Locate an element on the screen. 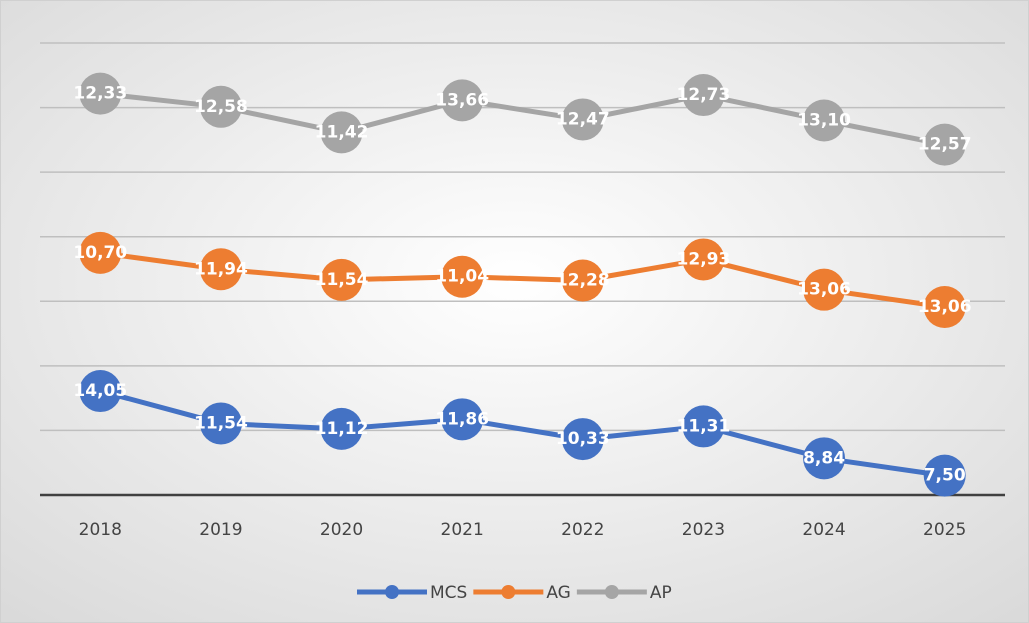 The height and width of the screenshot is (623, 1029). x-tick-label: 2019 is located at coordinates (220, 530).